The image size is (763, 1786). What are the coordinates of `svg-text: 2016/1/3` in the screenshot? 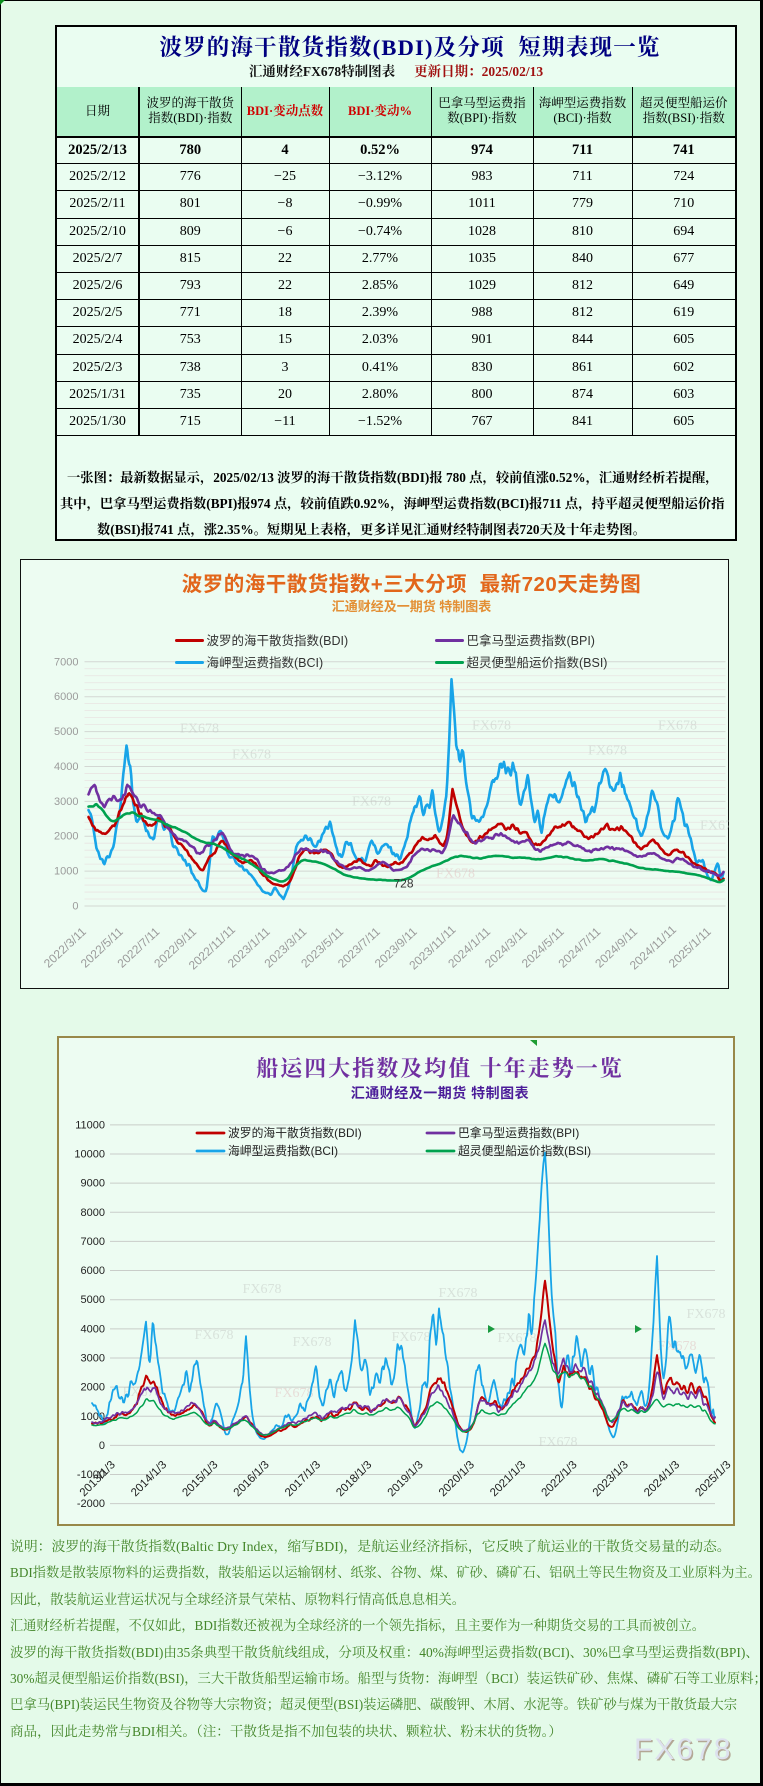 It's located at (252, 1479).